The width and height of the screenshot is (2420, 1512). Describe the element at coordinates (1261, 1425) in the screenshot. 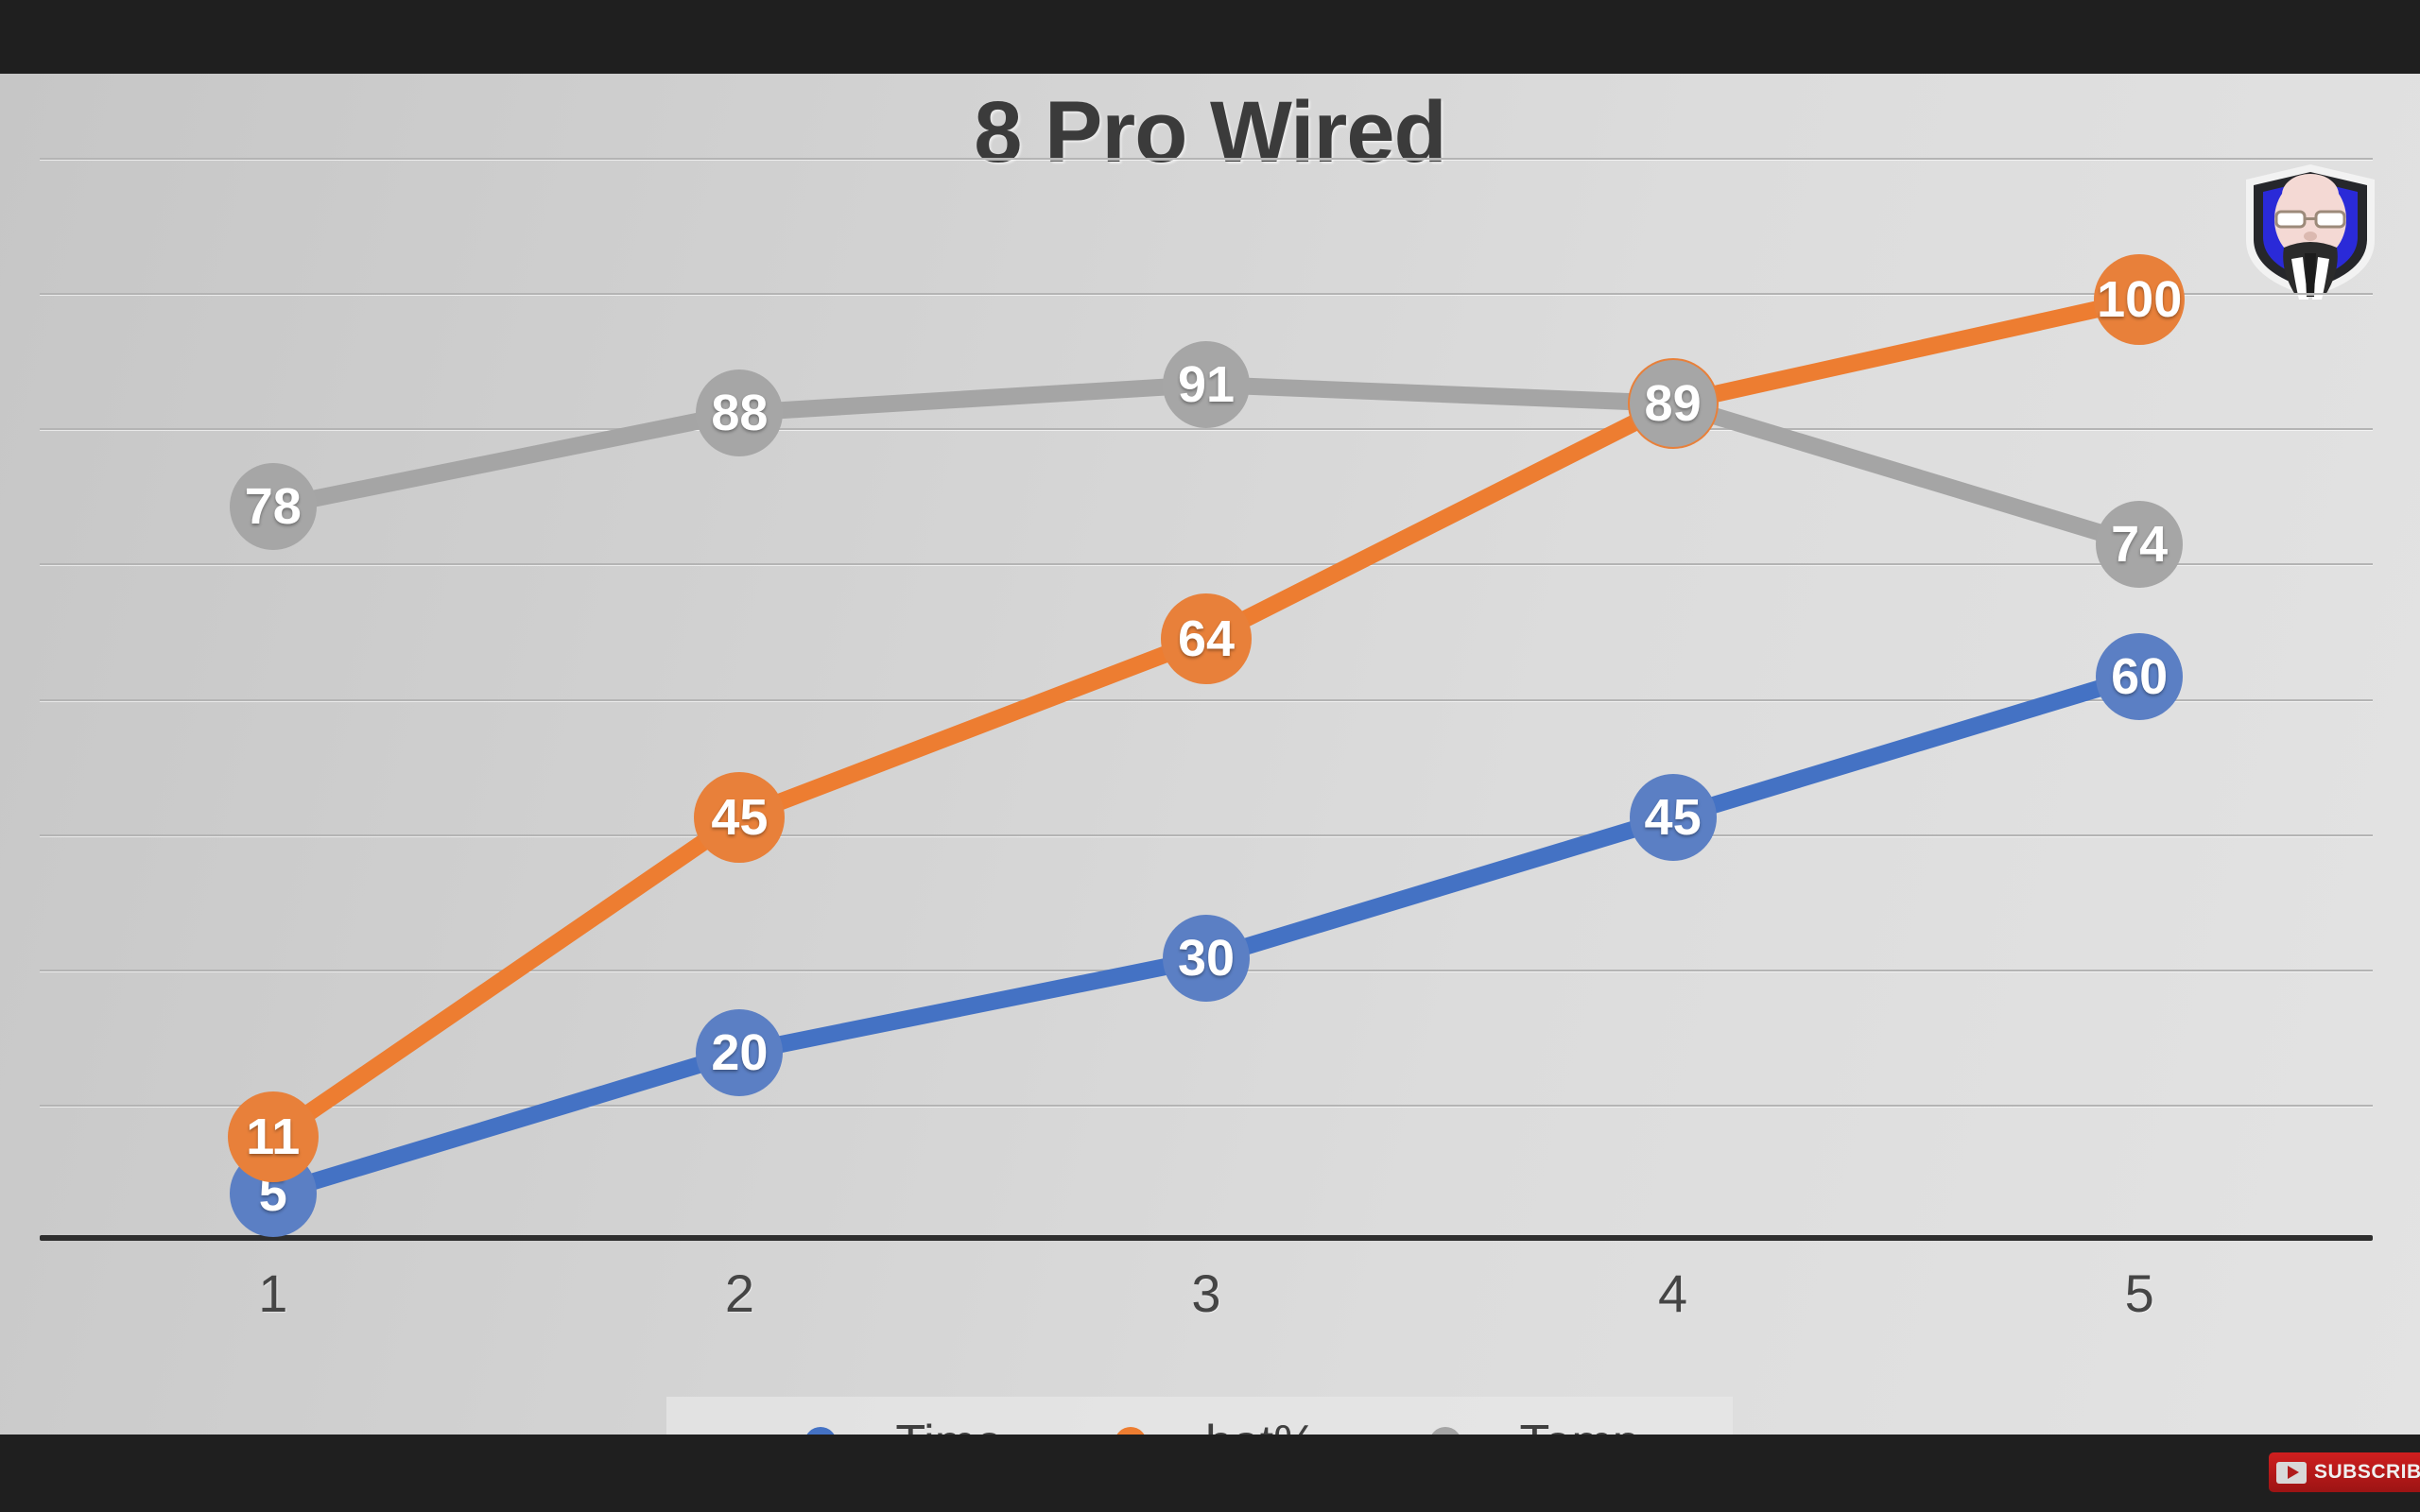

I see `legend-label-bat: bat%` at that location.